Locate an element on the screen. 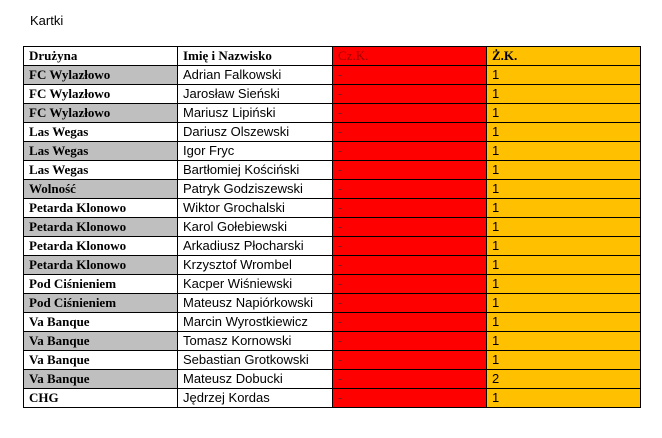 This screenshot has height=438, width=662. table-row: Pod Ciśnieniem Mateusz Napiórkowski -1 is located at coordinates (332, 303).